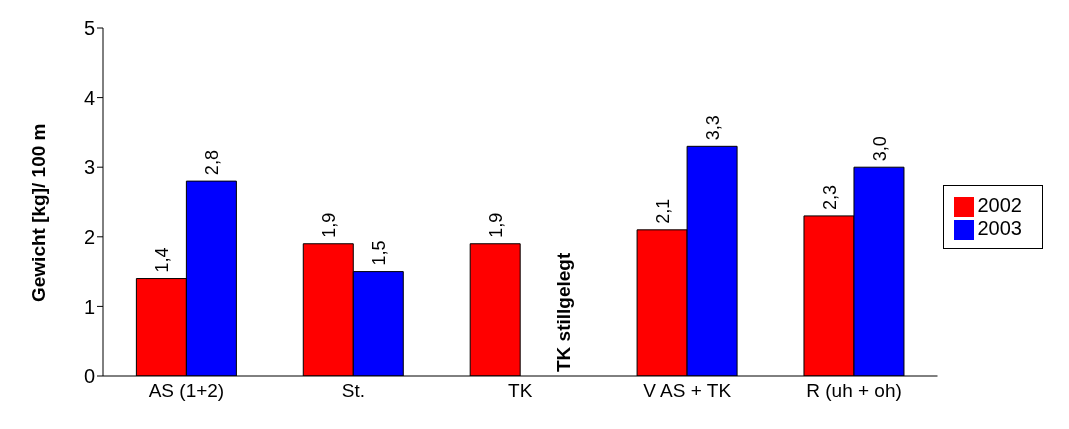 This screenshot has height=429, width=1069. Describe the element at coordinates (89, 376) in the screenshot. I see `y-tick-label: 0` at that location.